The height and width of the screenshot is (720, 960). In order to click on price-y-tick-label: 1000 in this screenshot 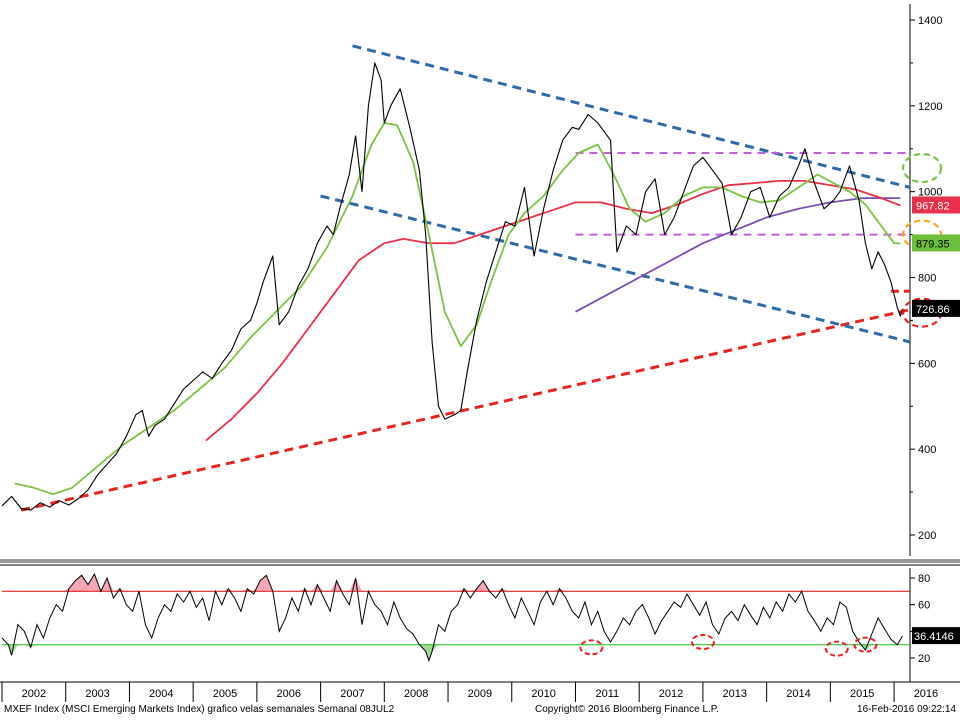, I will do `click(930, 193)`.